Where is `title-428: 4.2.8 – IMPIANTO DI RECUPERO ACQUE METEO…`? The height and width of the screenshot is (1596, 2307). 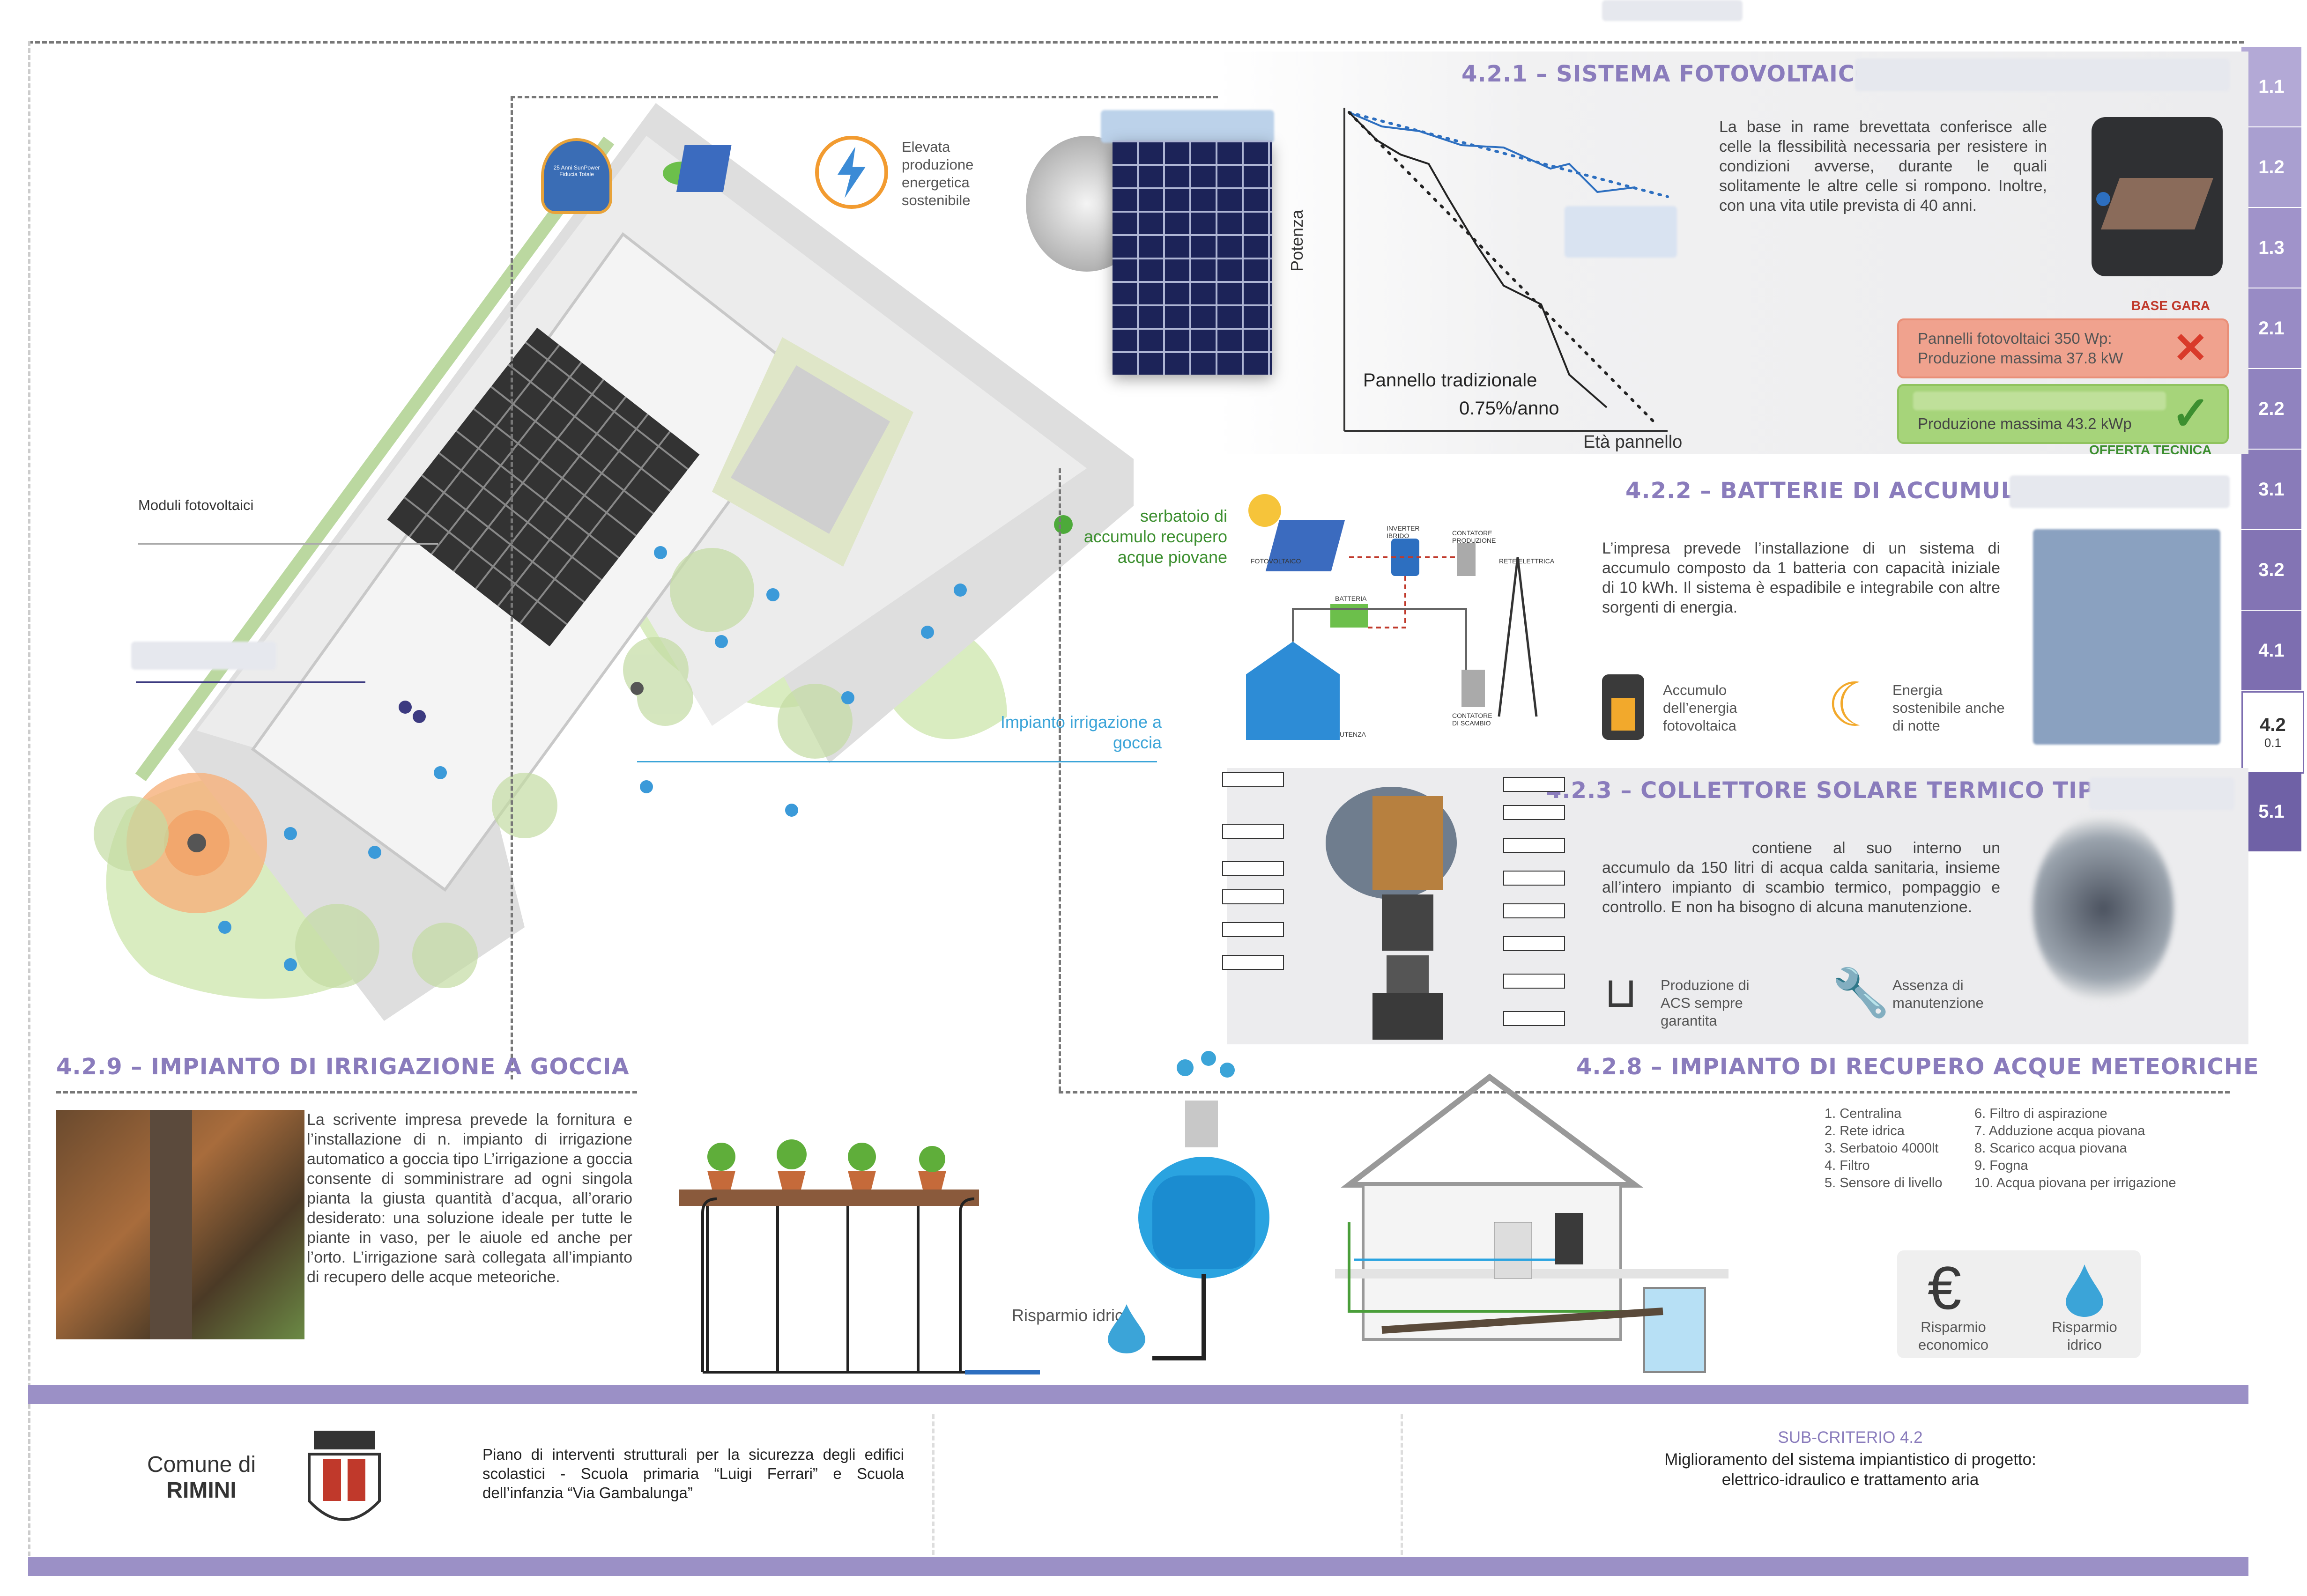 title-428: 4.2.8 – IMPIANTO DI RECUPERO ACQUE METEO… is located at coordinates (1917, 1067).